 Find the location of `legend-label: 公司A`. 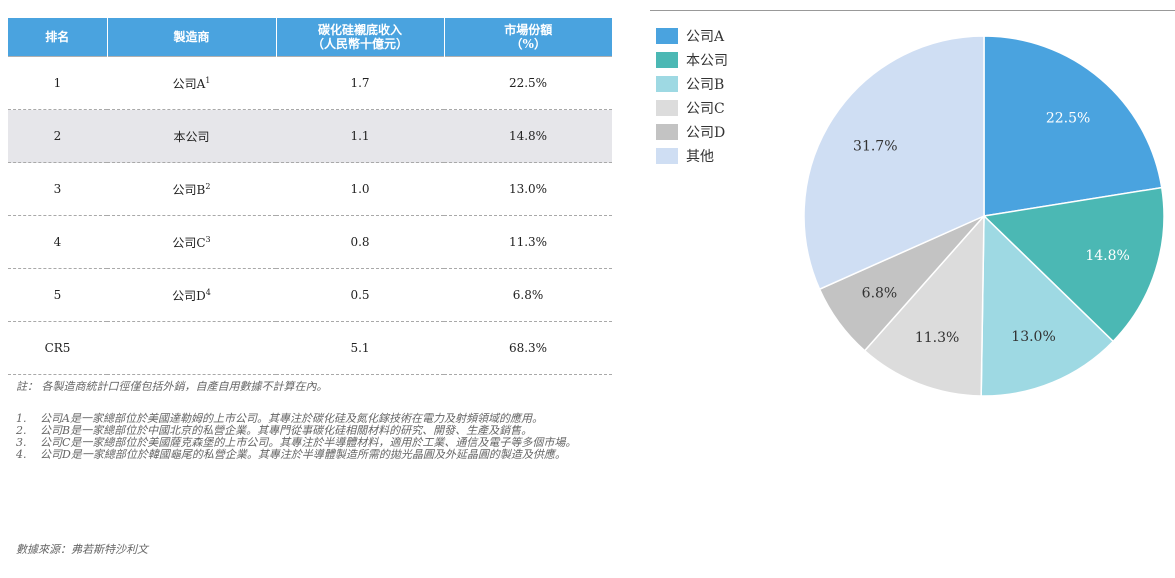

legend-label: 公司A is located at coordinates (705, 37).